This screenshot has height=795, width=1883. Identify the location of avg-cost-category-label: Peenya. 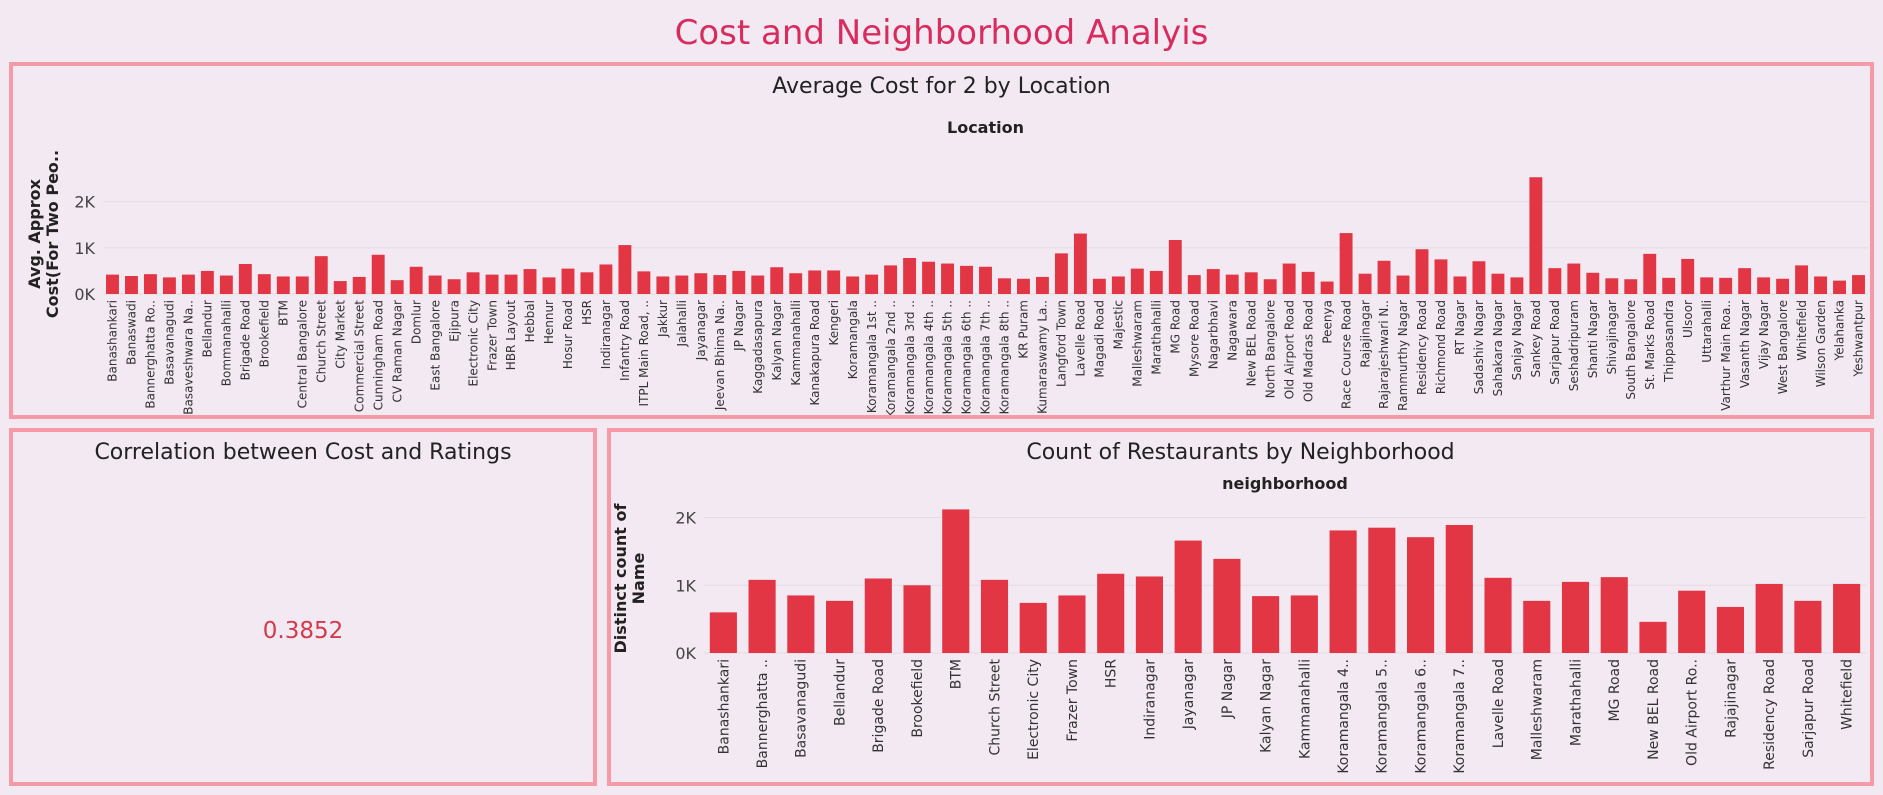
(1327, 322).